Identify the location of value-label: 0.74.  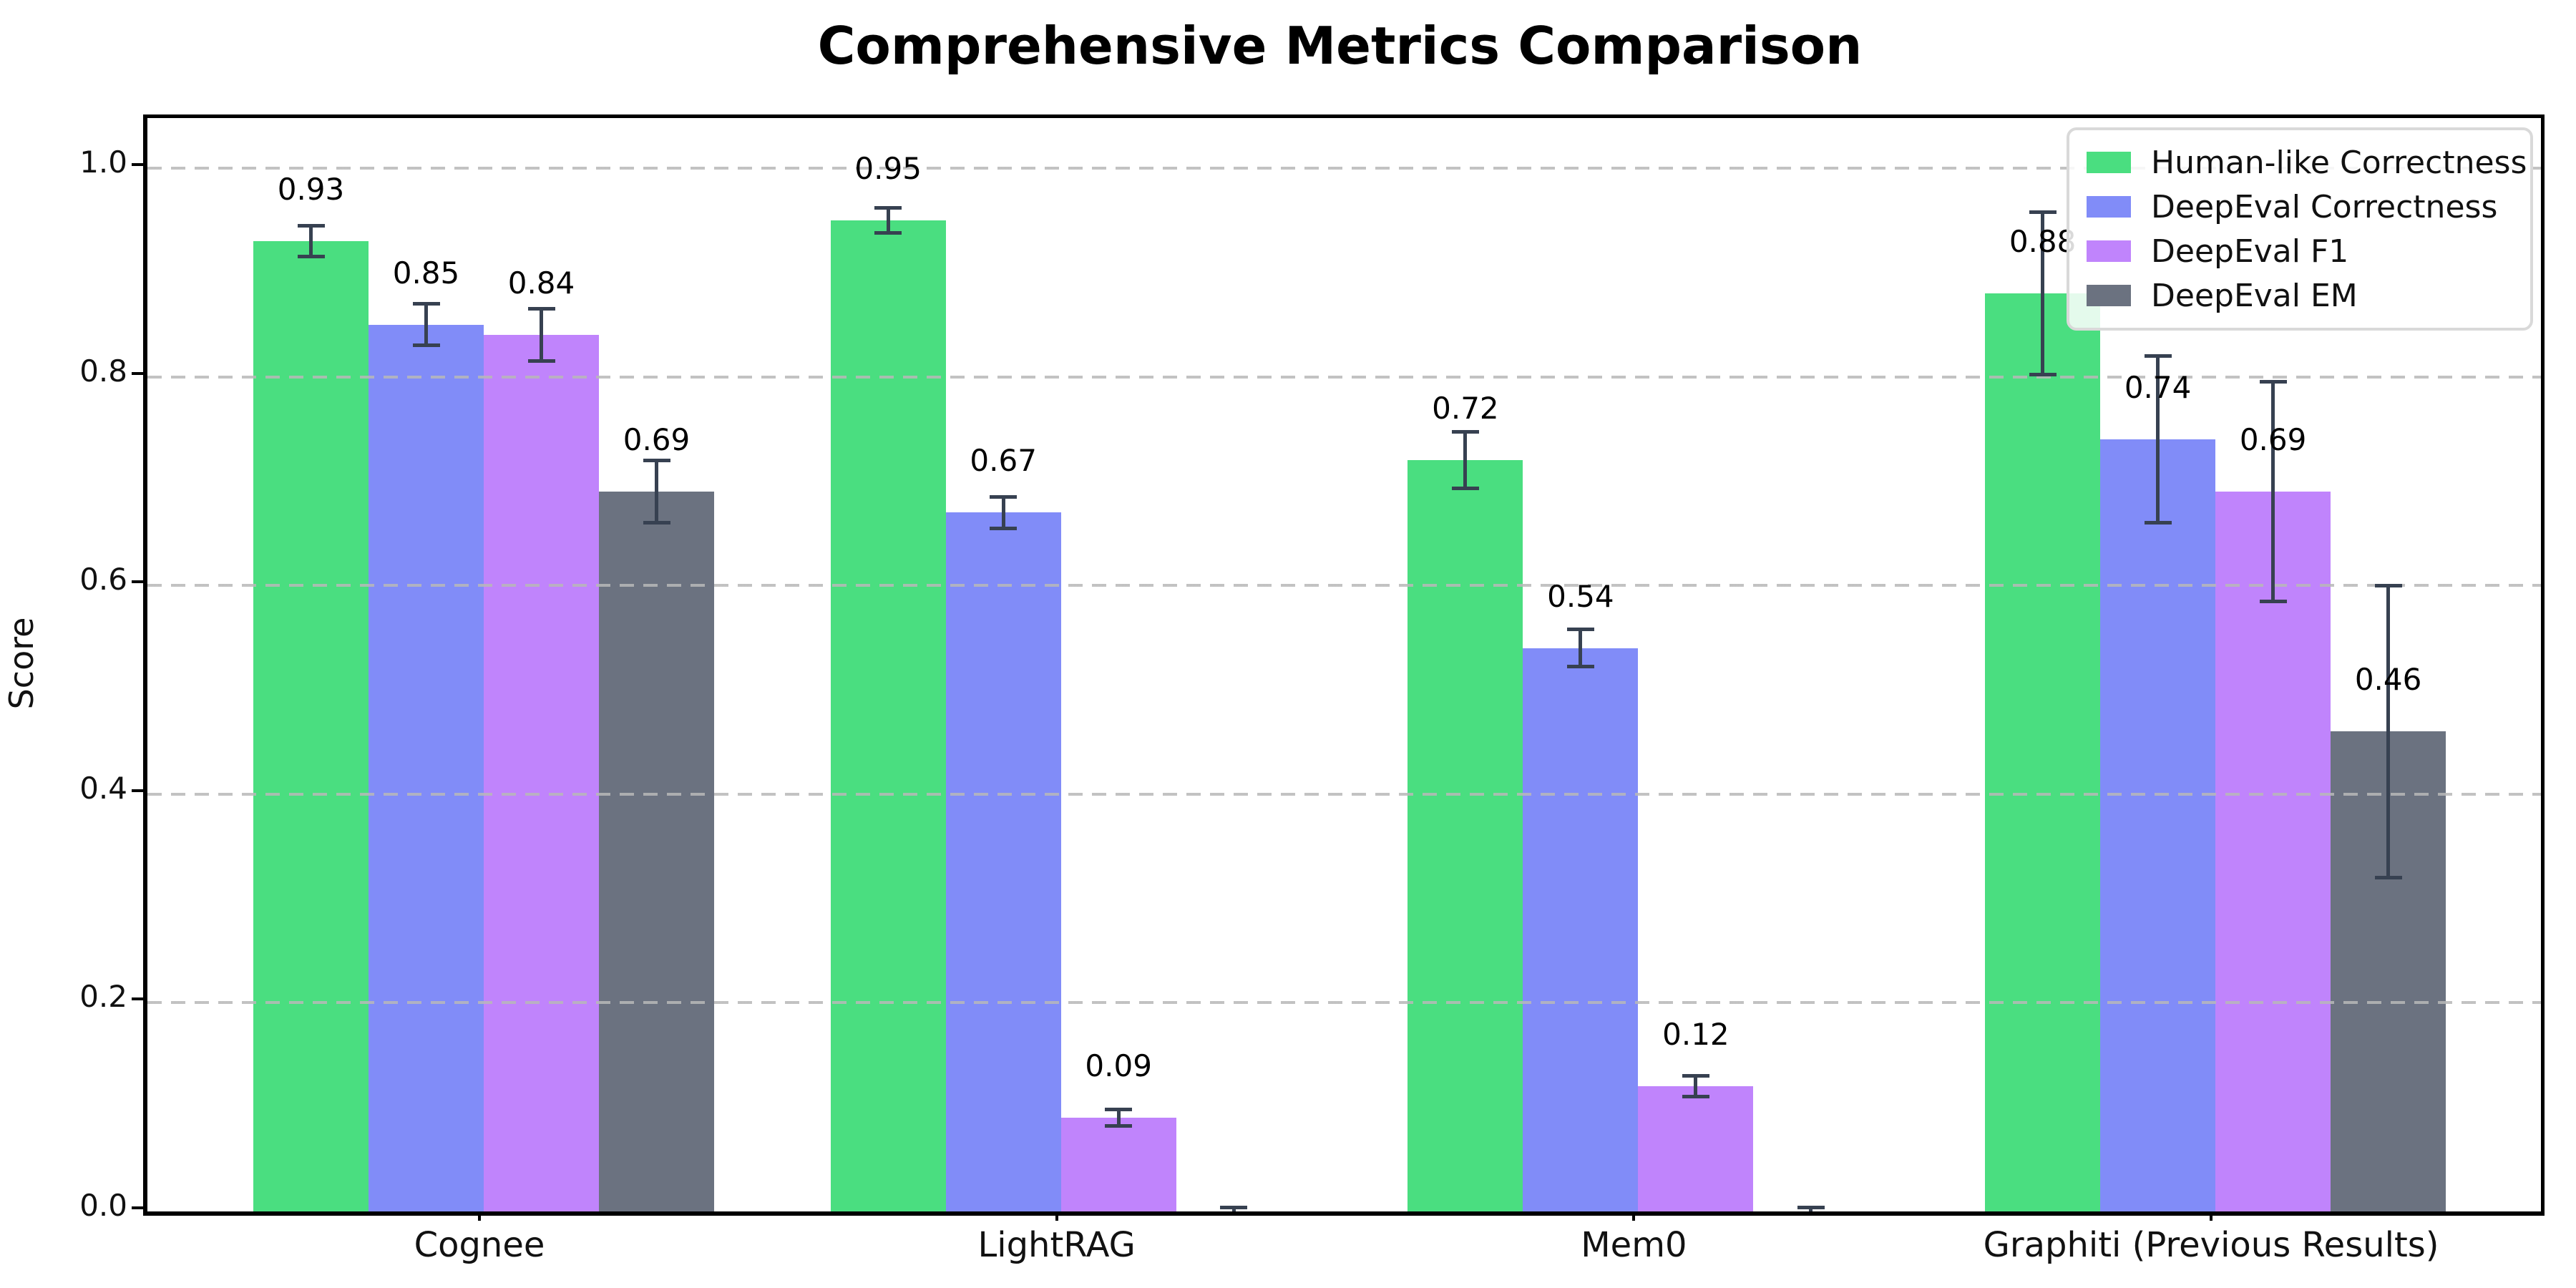
(2158, 388).